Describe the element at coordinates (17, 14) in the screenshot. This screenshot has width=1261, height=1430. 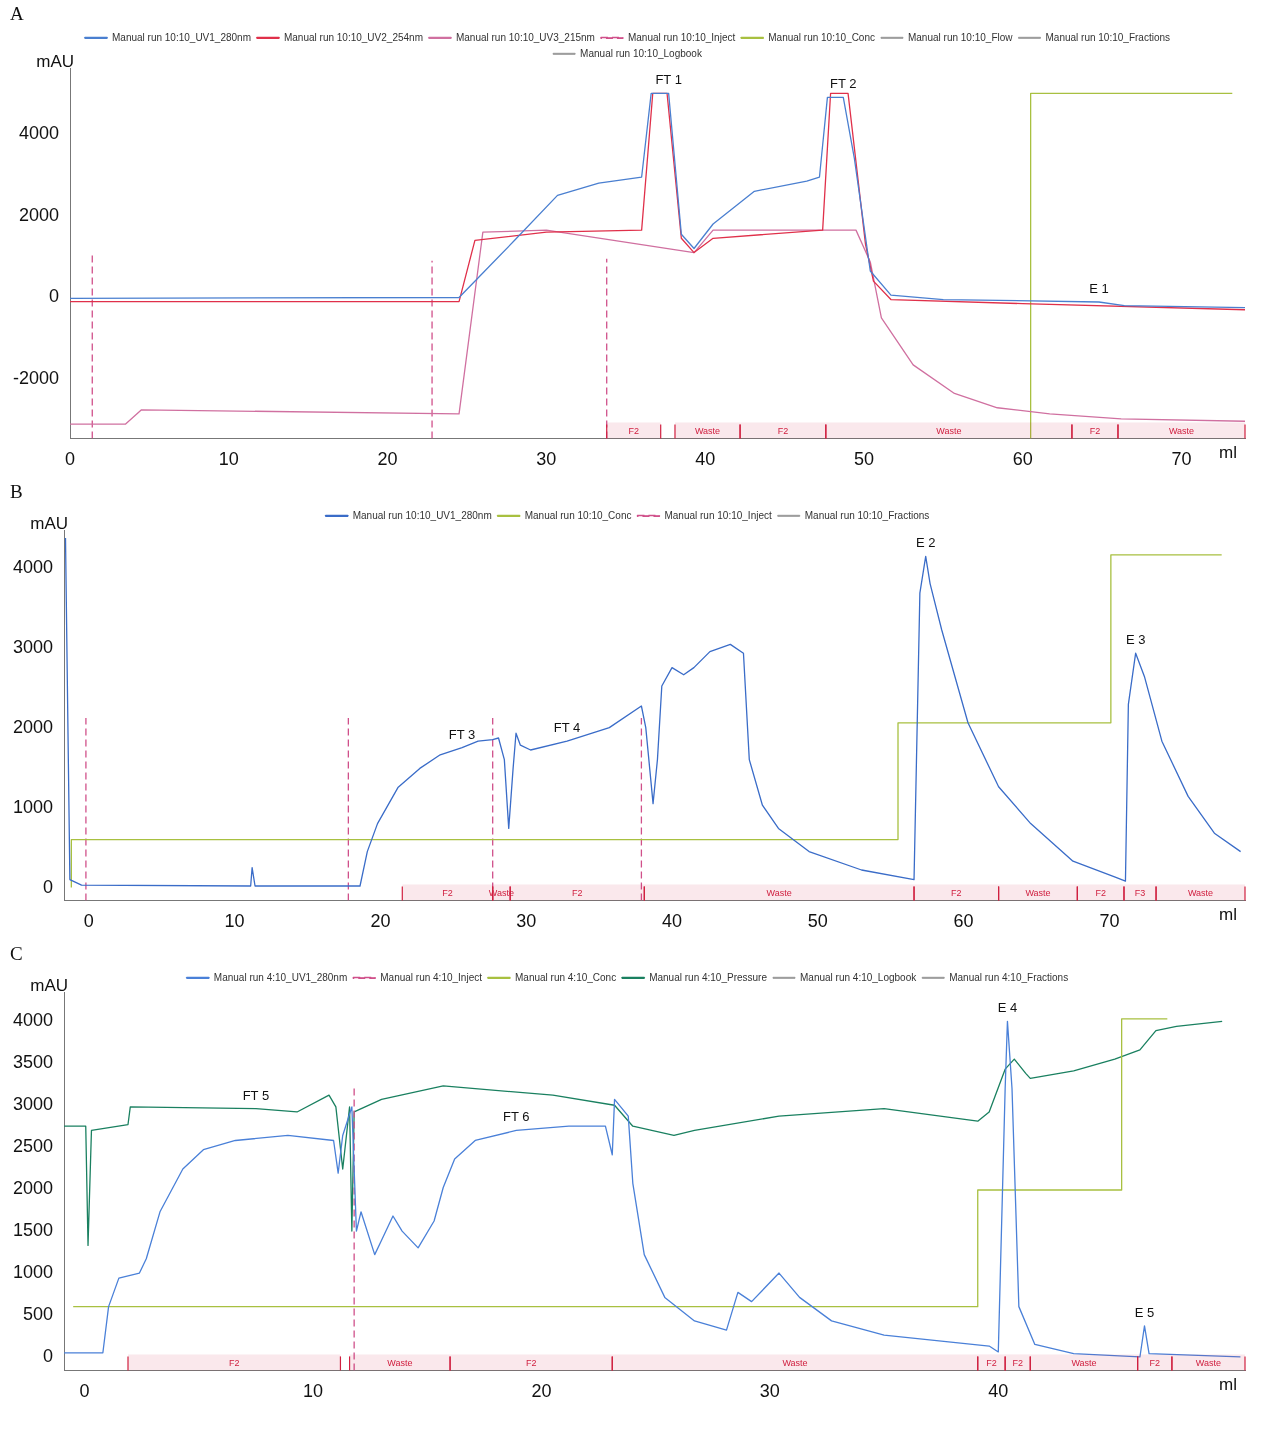
I see `chart-title: A` at that location.